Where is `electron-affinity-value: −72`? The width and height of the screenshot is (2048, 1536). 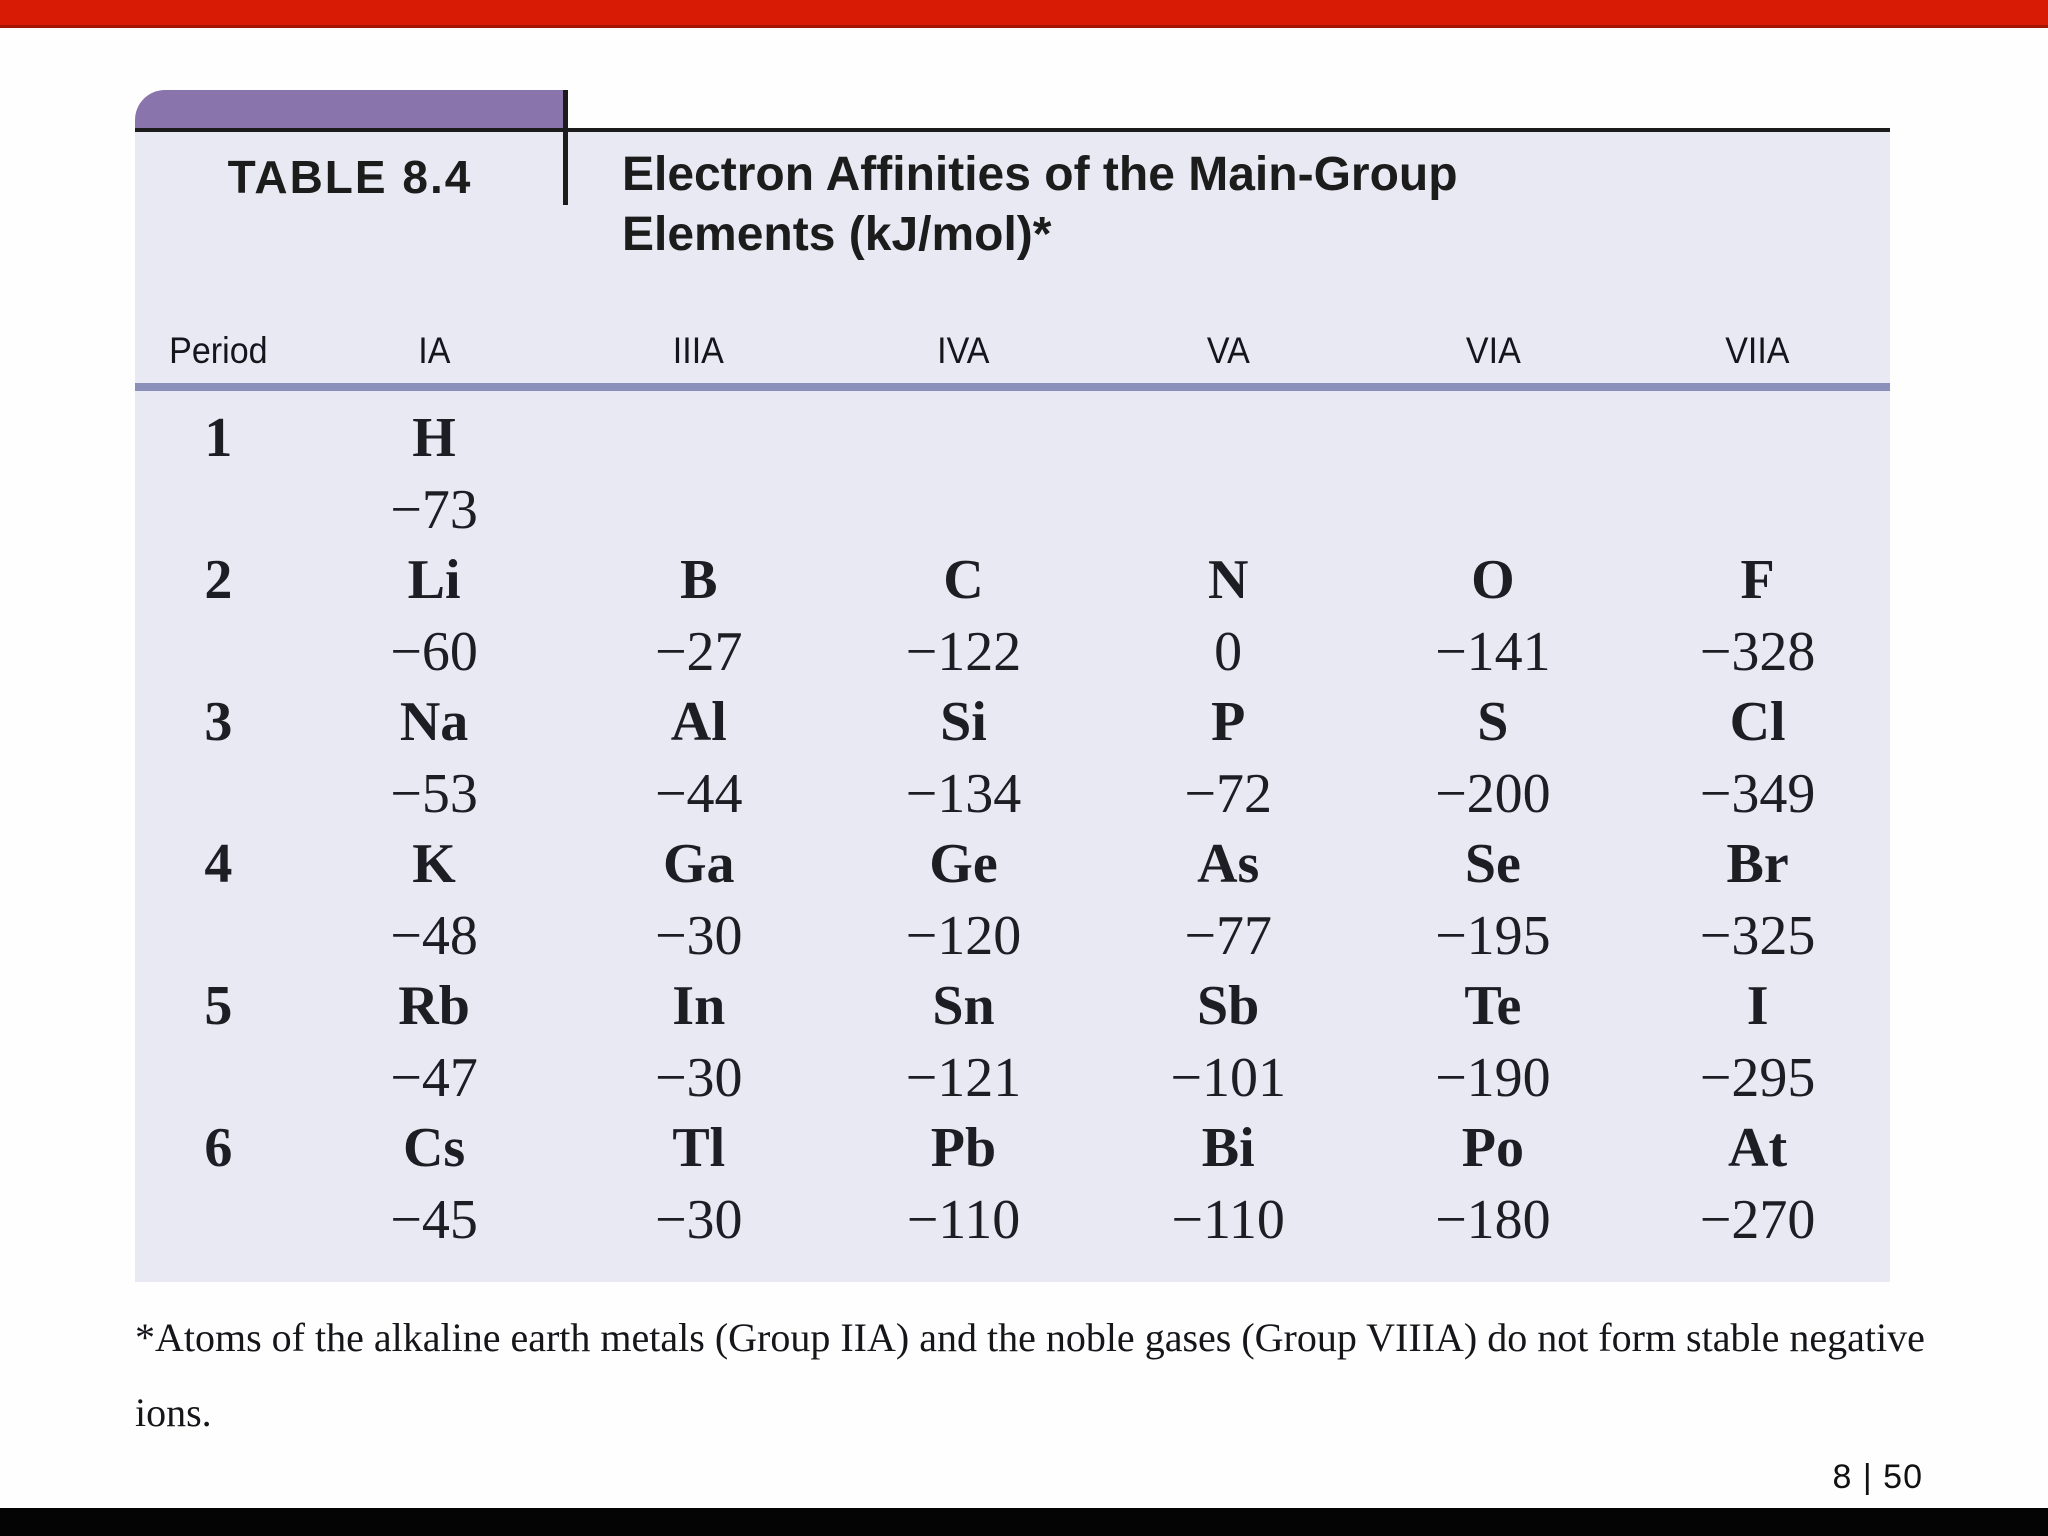 electron-affinity-value: −72 is located at coordinates (1228, 794).